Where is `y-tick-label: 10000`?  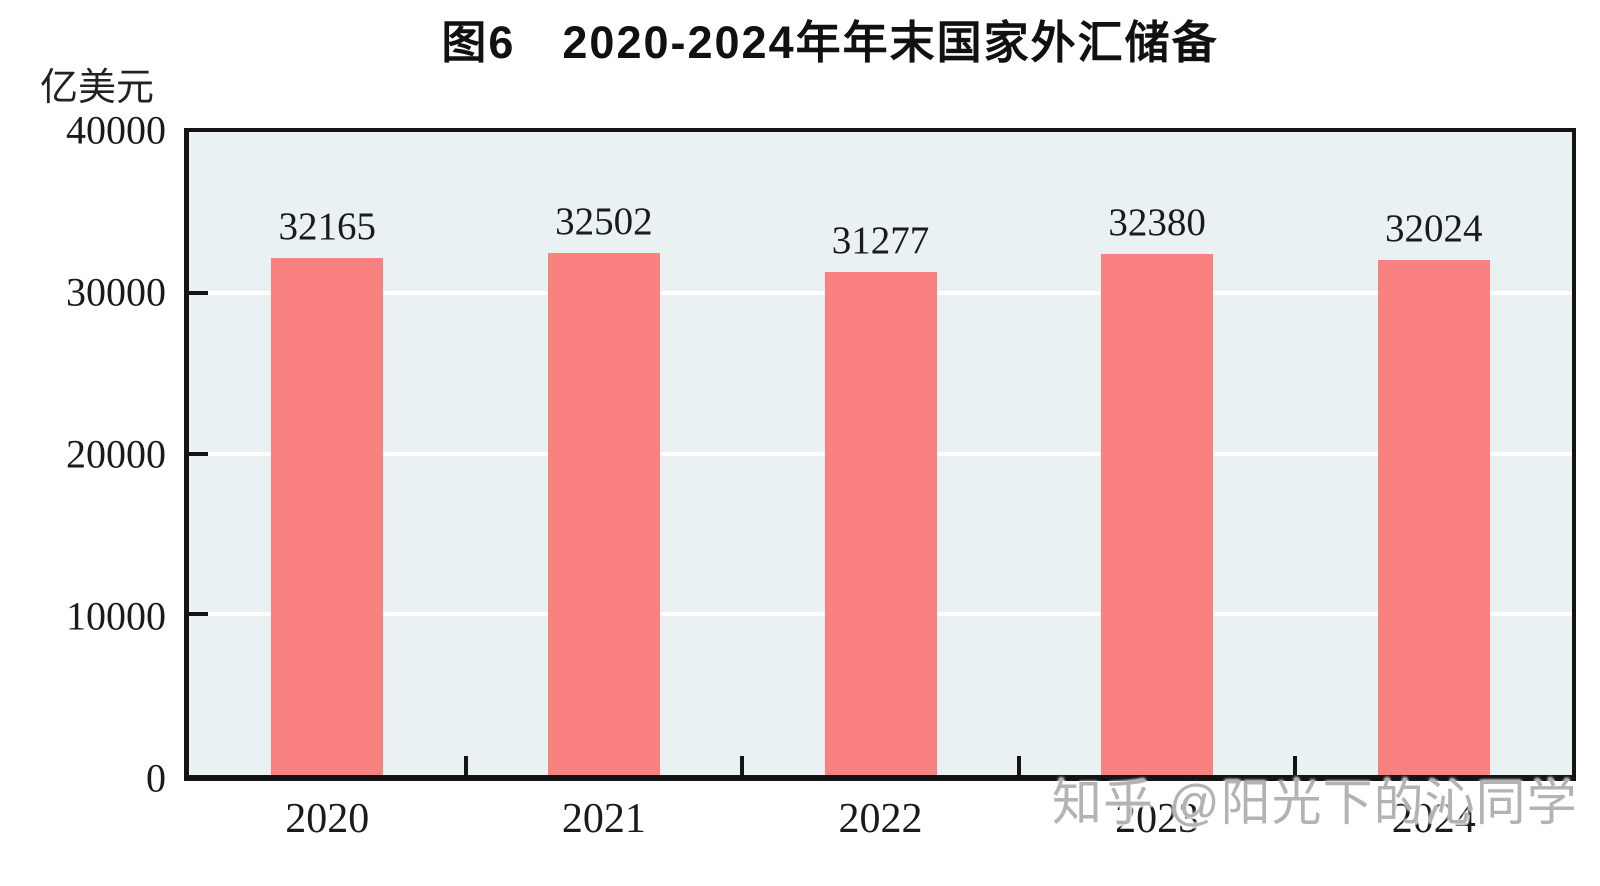 y-tick-label: 10000 is located at coordinates (116, 616).